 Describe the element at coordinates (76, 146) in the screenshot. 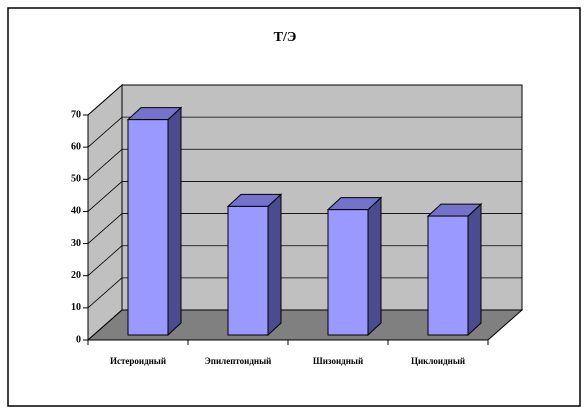

I see `y-tick-label: 60` at that location.